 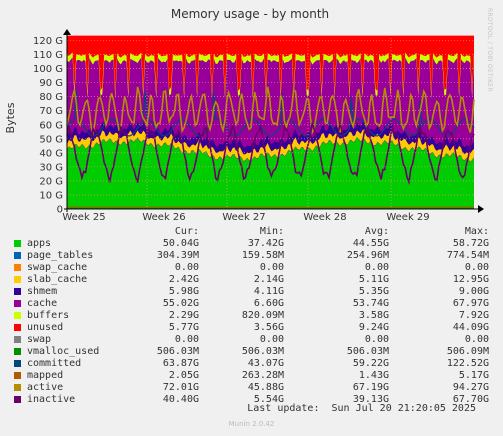 What do you see at coordinates (470, 243) in the screenshot?
I see `max-value: 58.72G` at bounding box center [470, 243].